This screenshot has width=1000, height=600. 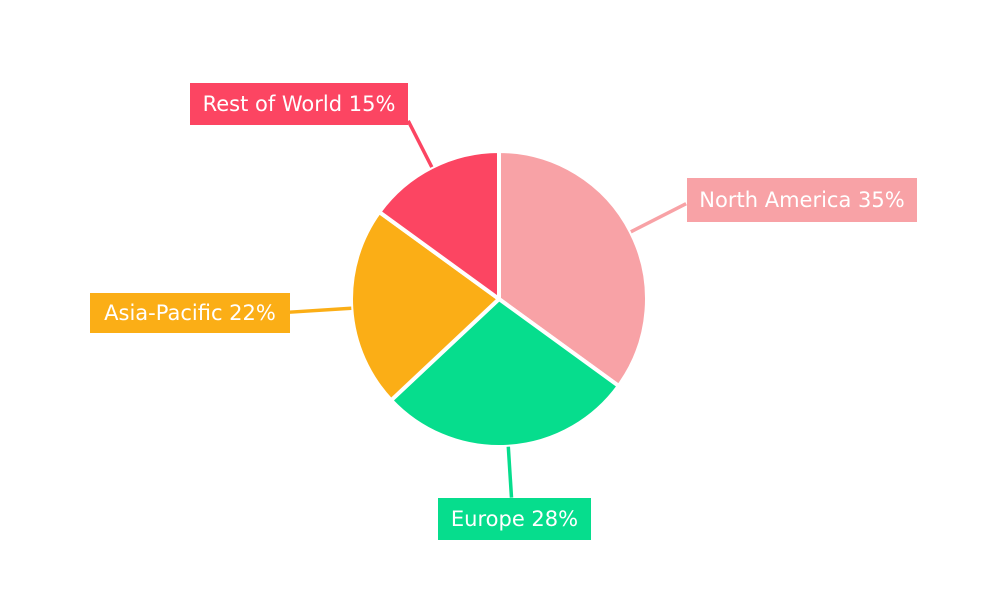 What do you see at coordinates (425, 306) in the screenshot?
I see `pie-slice-asia-pacific` at bounding box center [425, 306].